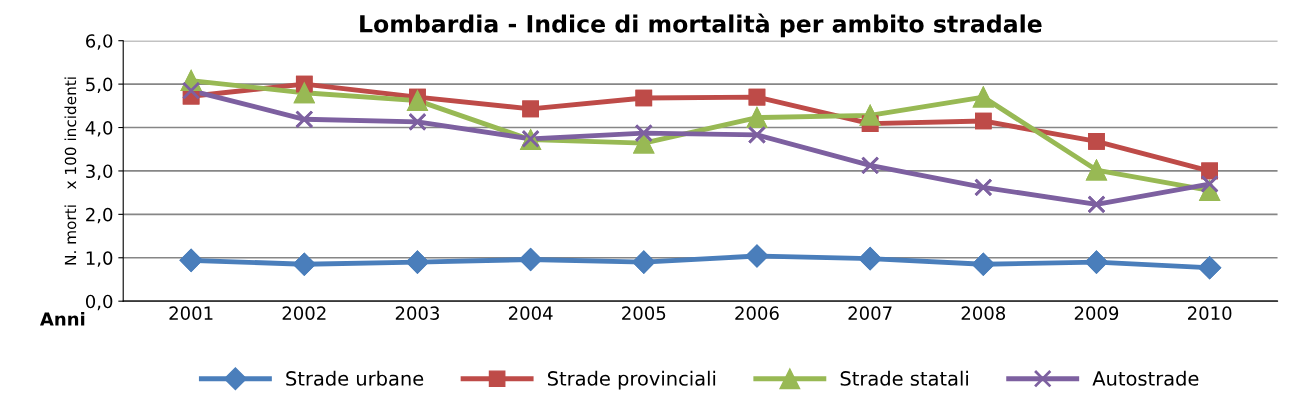  I want to click on x-tick-label: 2001, so click(191, 313).